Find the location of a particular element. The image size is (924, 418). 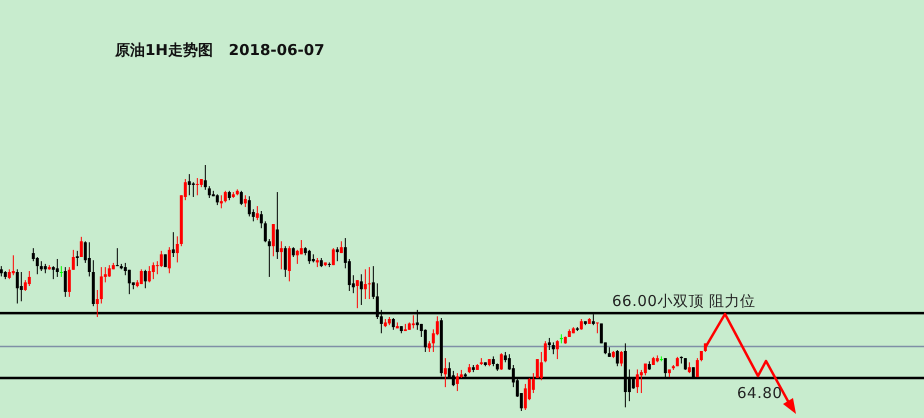

text: 64.80 is located at coordinates (759, 393).